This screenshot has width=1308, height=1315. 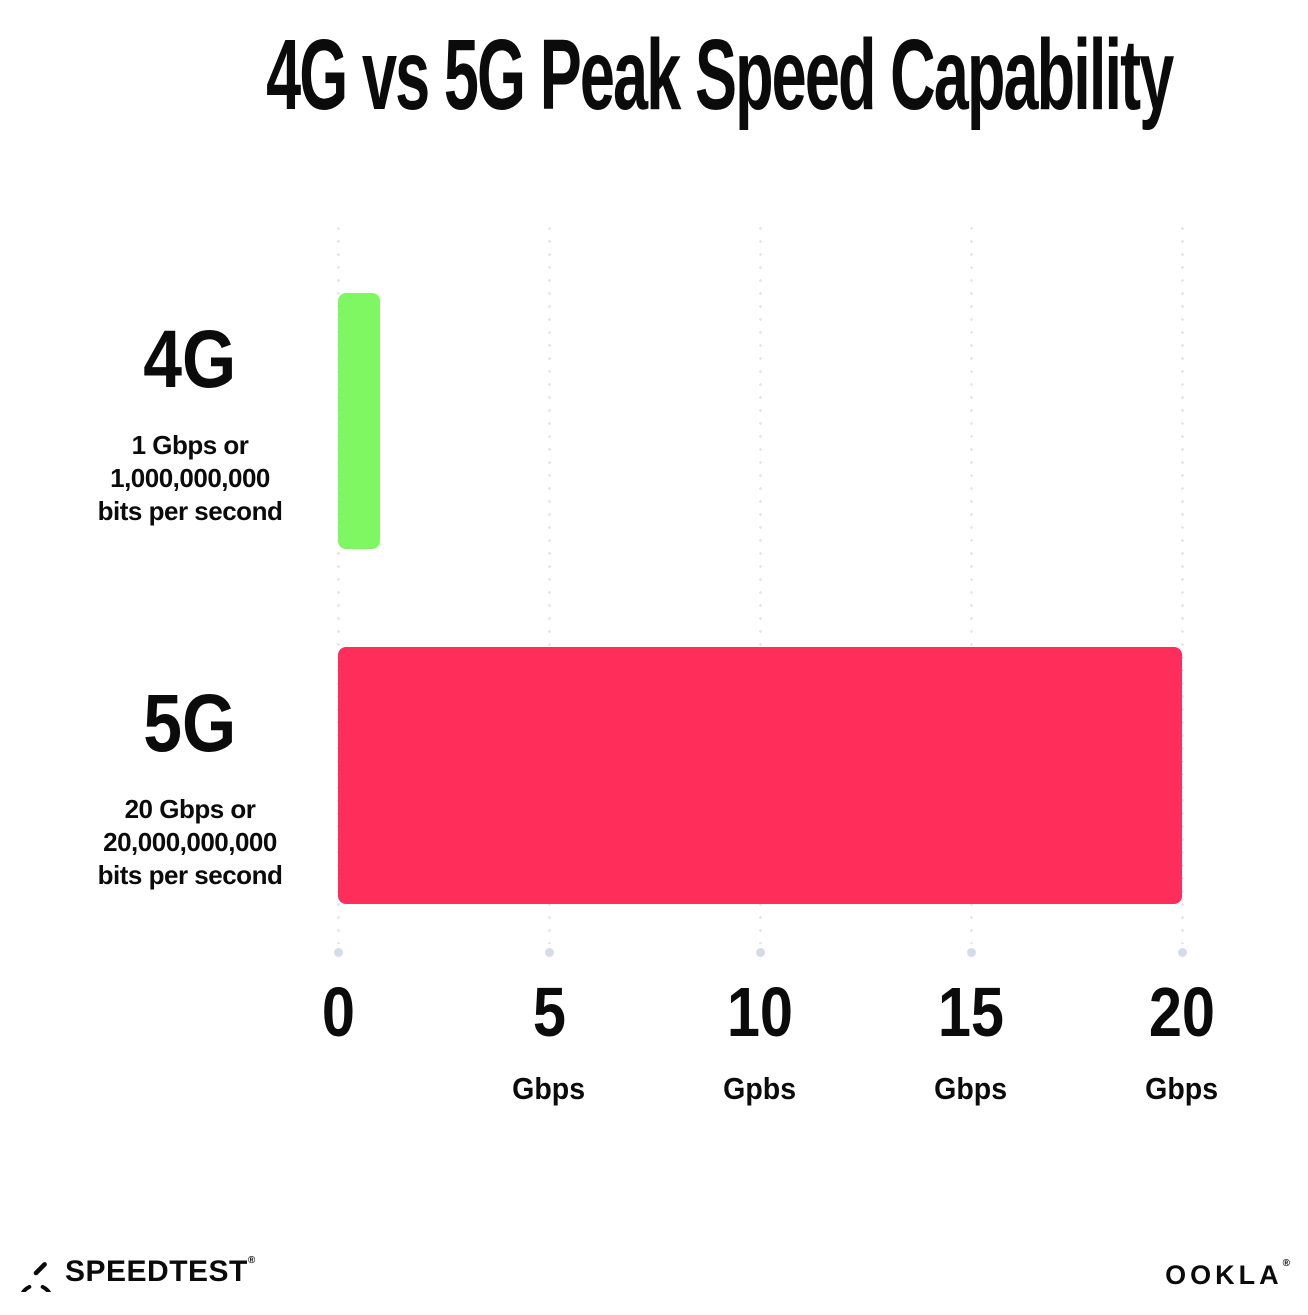 I want to click on category-name-4g: 4G, so click(x=190, y=359).